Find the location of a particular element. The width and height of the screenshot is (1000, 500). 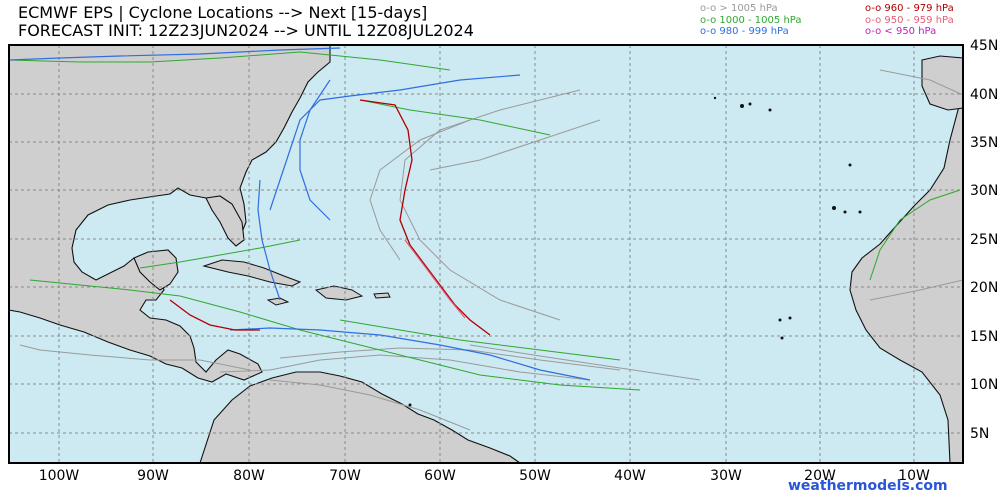

lon-label-20w: 20W is located at coordinates (820, 476).